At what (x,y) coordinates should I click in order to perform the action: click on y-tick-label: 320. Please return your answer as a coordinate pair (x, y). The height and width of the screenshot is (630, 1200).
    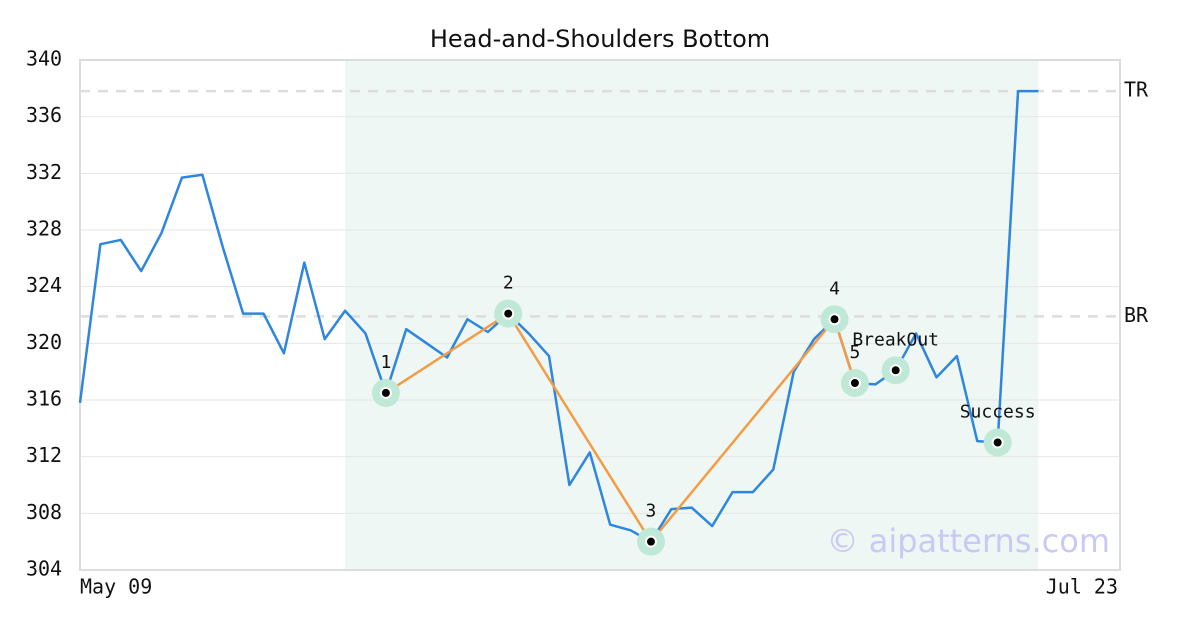
    Looking at the image, I should click on (44, 342).